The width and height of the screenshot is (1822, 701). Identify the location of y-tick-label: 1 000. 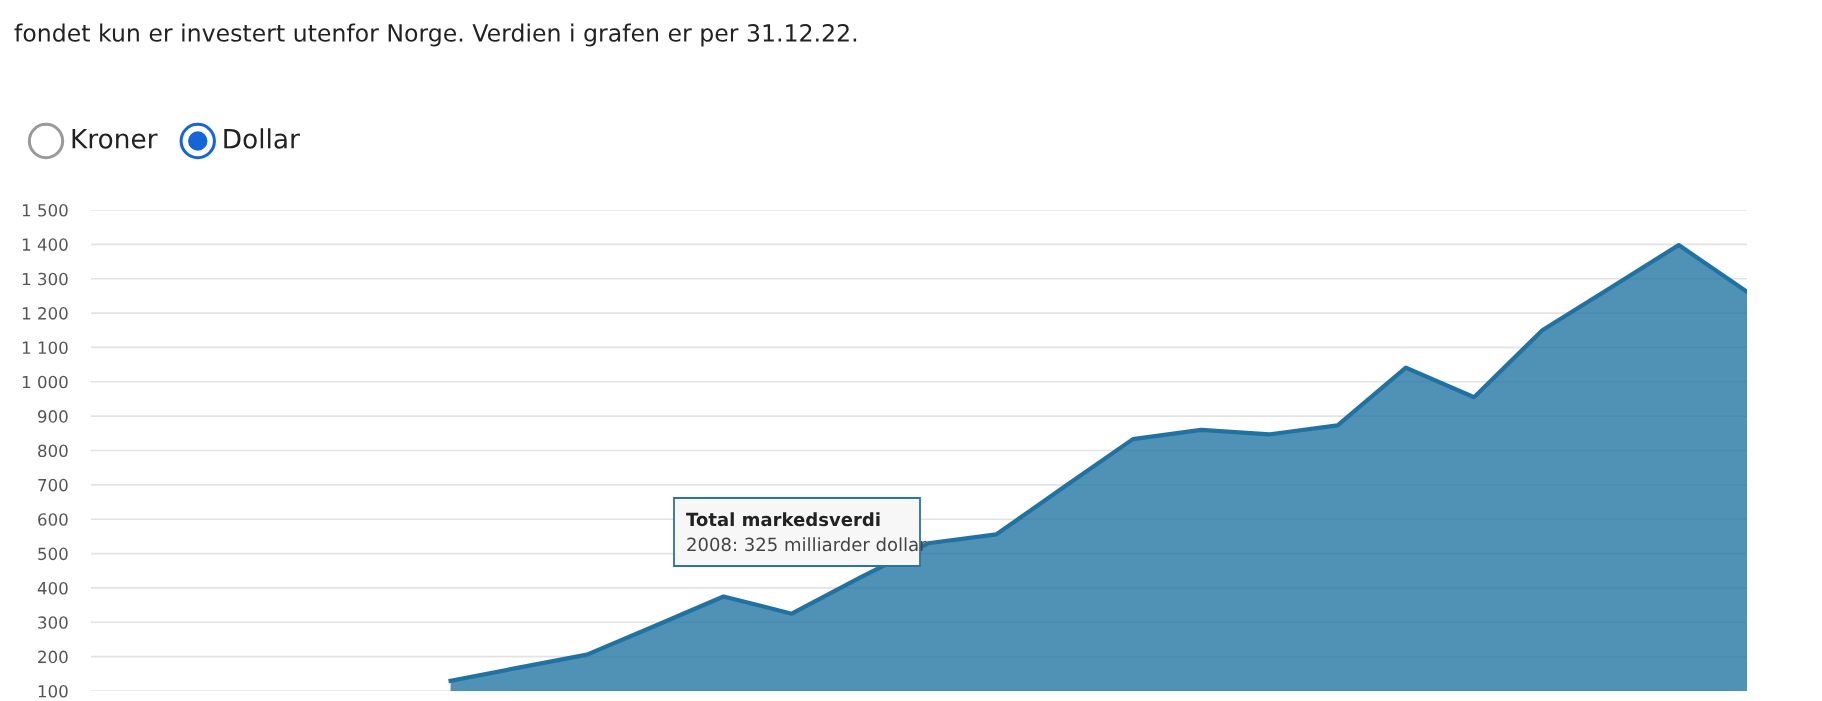
(45, 382).